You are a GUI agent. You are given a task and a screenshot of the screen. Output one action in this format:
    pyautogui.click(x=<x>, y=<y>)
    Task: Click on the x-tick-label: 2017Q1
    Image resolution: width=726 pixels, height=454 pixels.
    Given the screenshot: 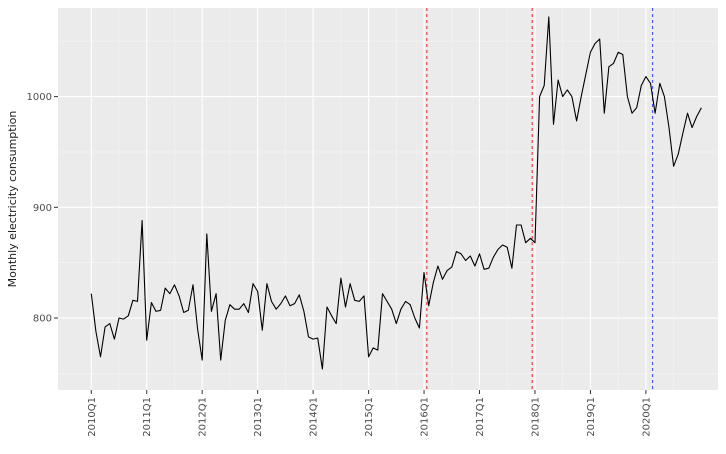 What is the action you would take?
    pyautogui.click(x=480, y=417)
    